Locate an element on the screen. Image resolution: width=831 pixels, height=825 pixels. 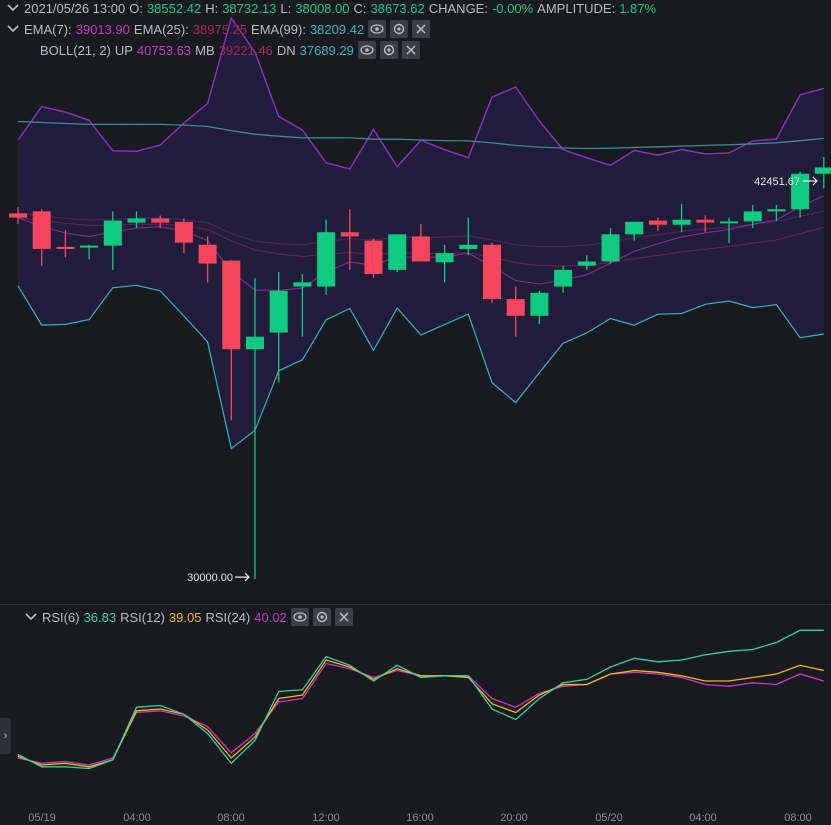
rsi24-label: RSI(24) is located at coordinates (228, 617).